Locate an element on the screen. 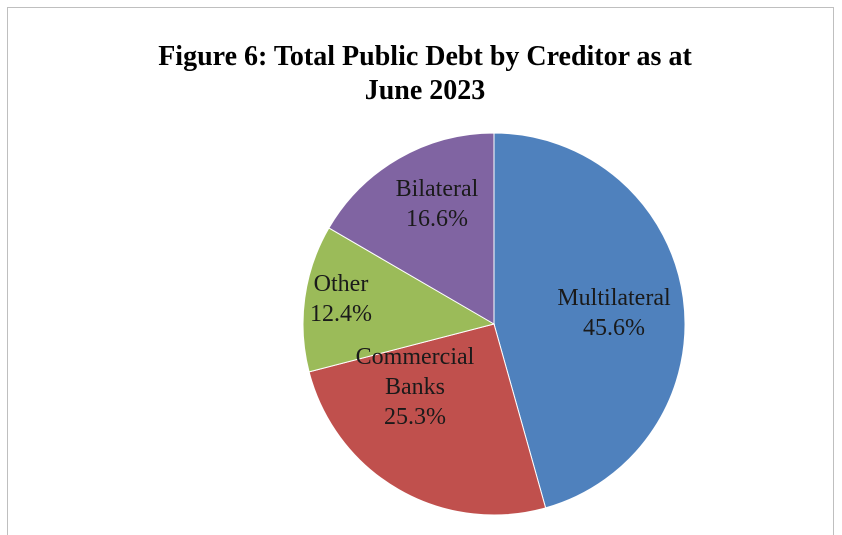 The image size is (842, 535). pie-slice-bilateral is located at coordinates (411, 228).